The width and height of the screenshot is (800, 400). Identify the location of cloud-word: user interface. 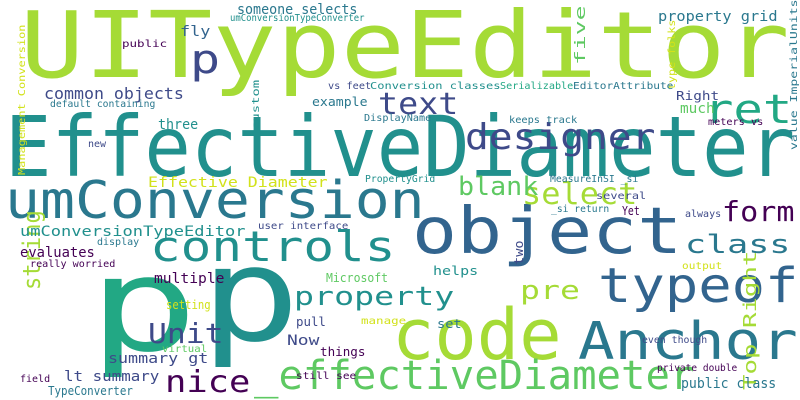
(303, 226).